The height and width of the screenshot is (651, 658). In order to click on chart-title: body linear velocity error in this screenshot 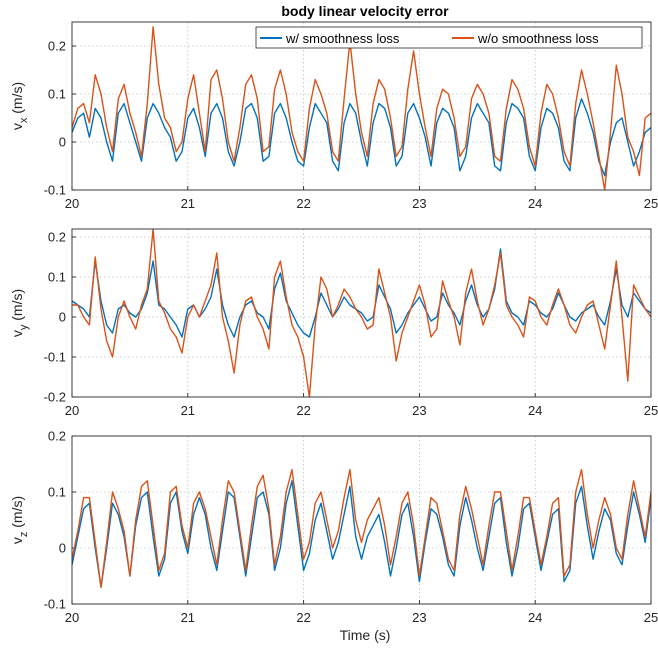, I will do `click(365, 11)`.